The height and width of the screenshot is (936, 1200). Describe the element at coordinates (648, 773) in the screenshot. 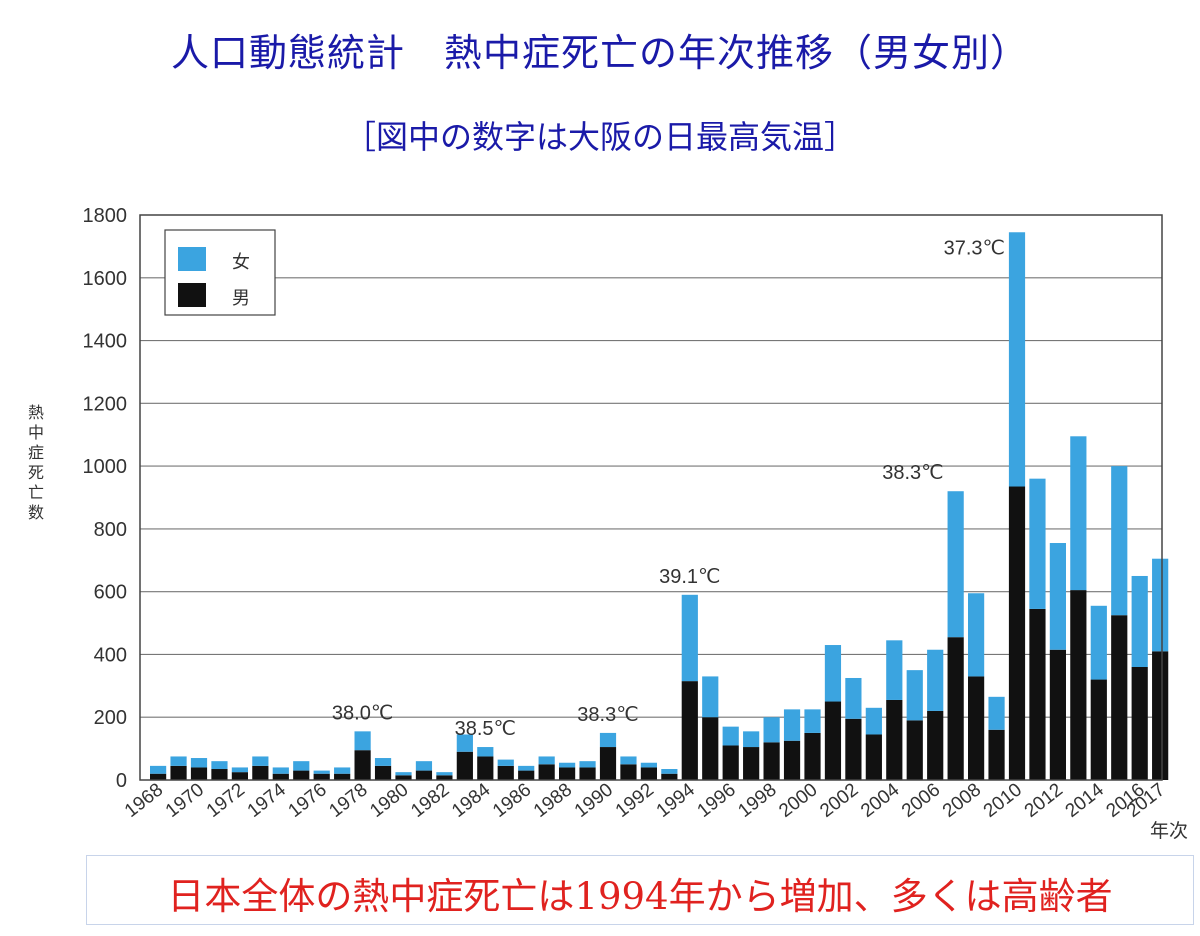

I see `bar-male-1992` at that location.